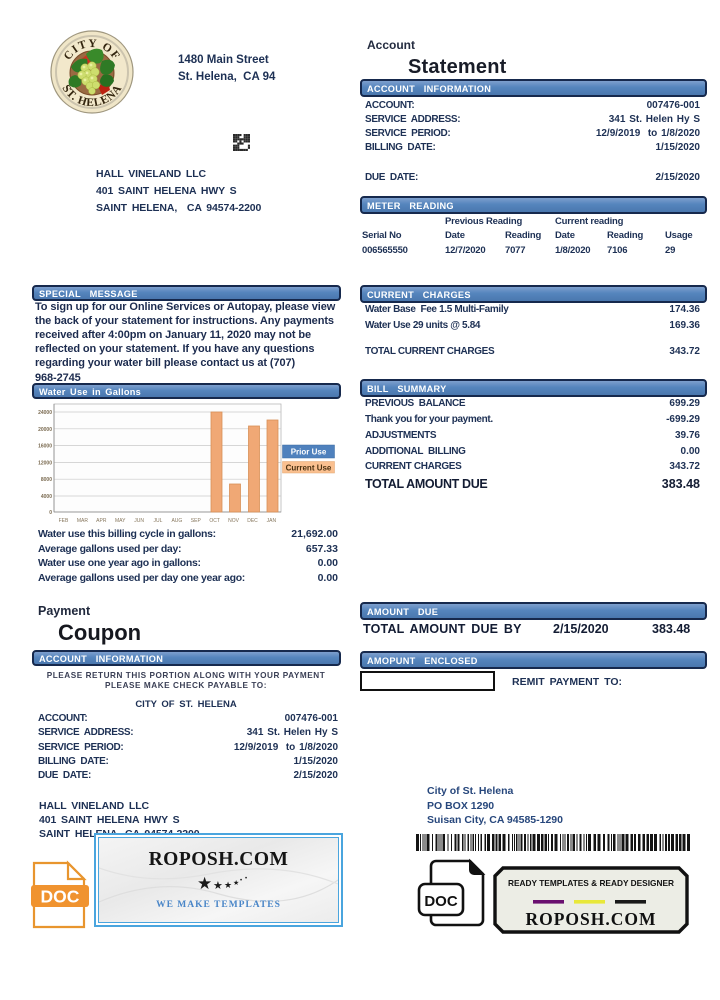 This screenshot has width=720, height=1000. I want to click on svg-text: 20000, so click(45, 430).